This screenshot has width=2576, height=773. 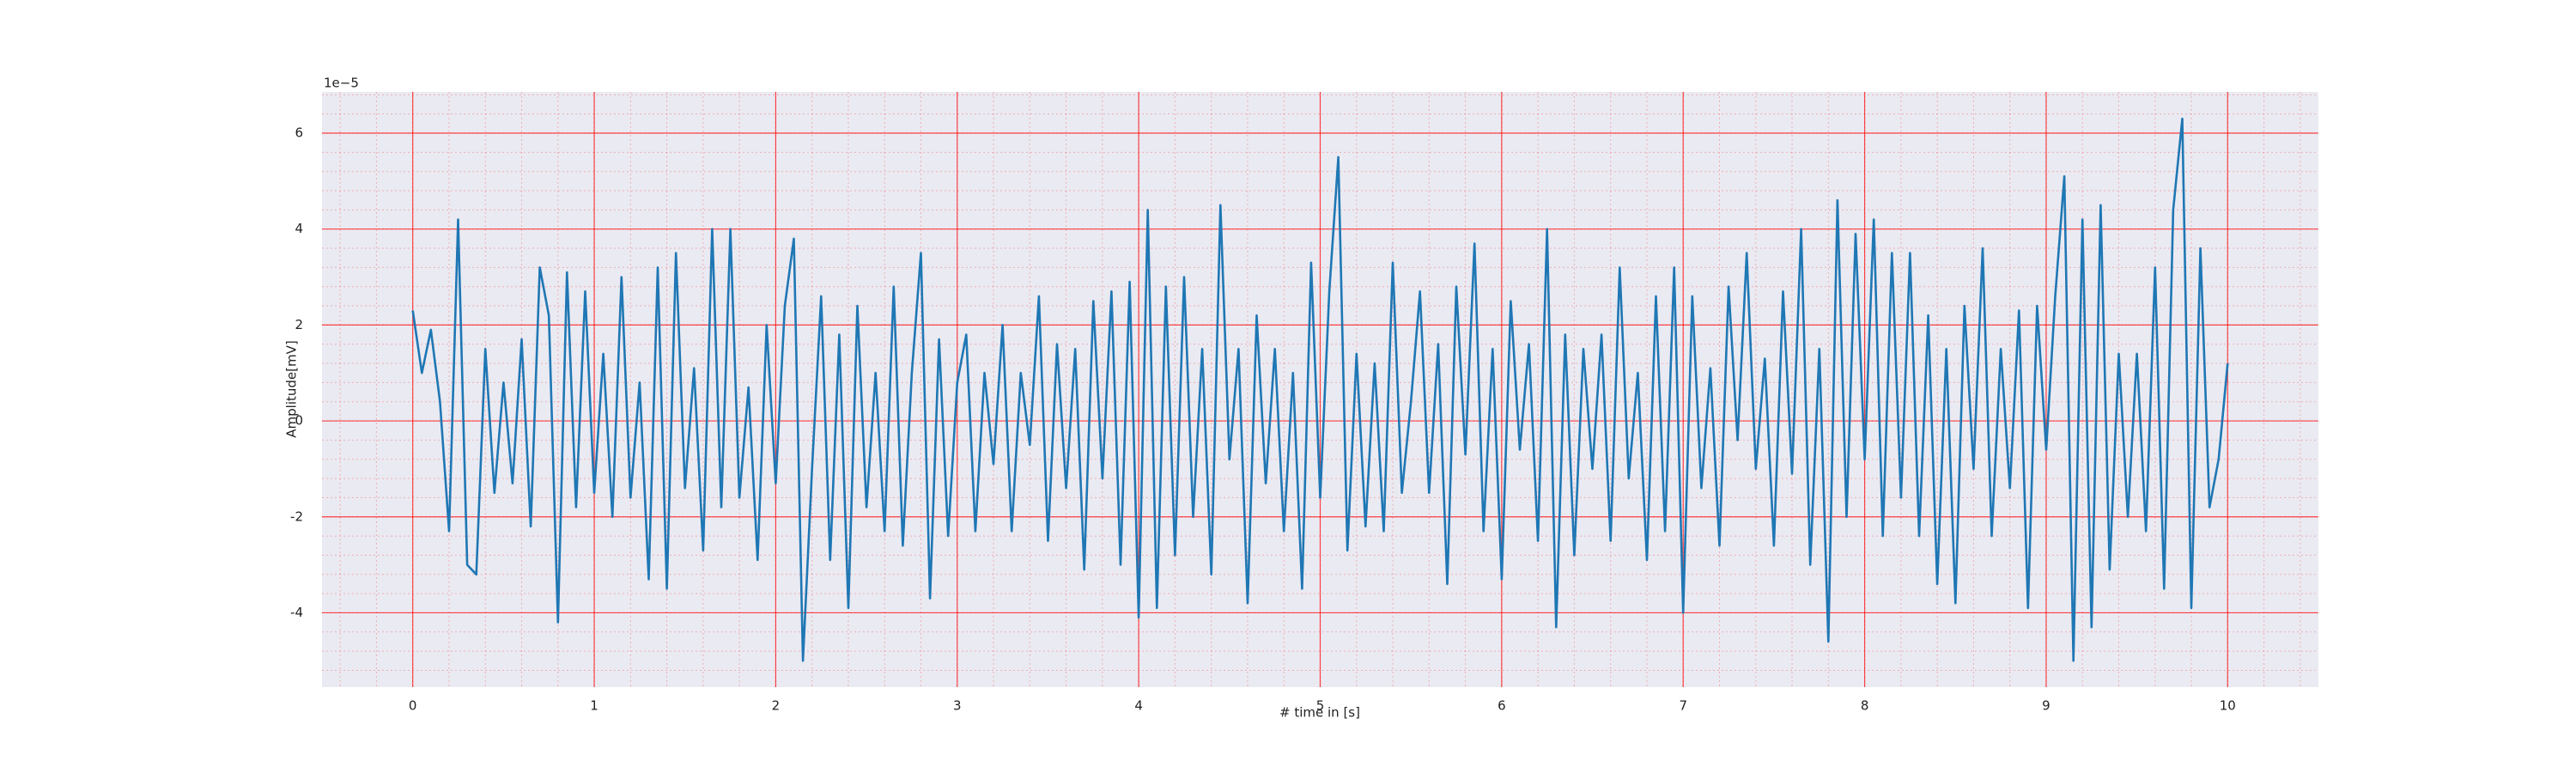 What do you see at coordinates (296, 516) in the screenshot?
I see `y-tick-label: -2` at bounding box center [296, 516].